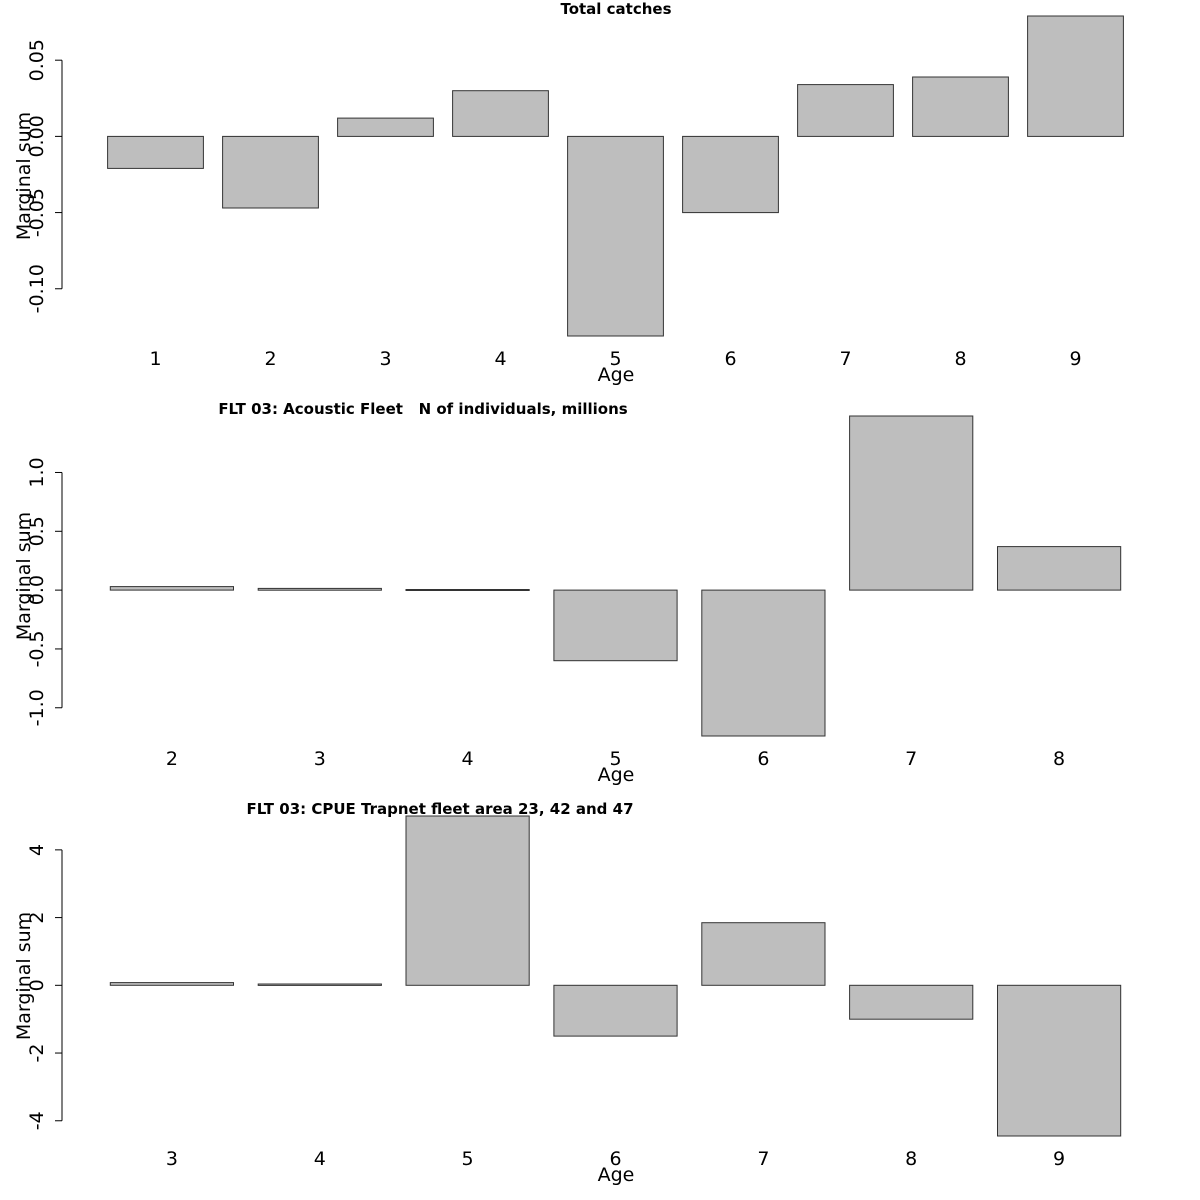  Describe the element at coordinates (37, 1053) in the screenshot. I see `y-tick-label: -2` at that location.